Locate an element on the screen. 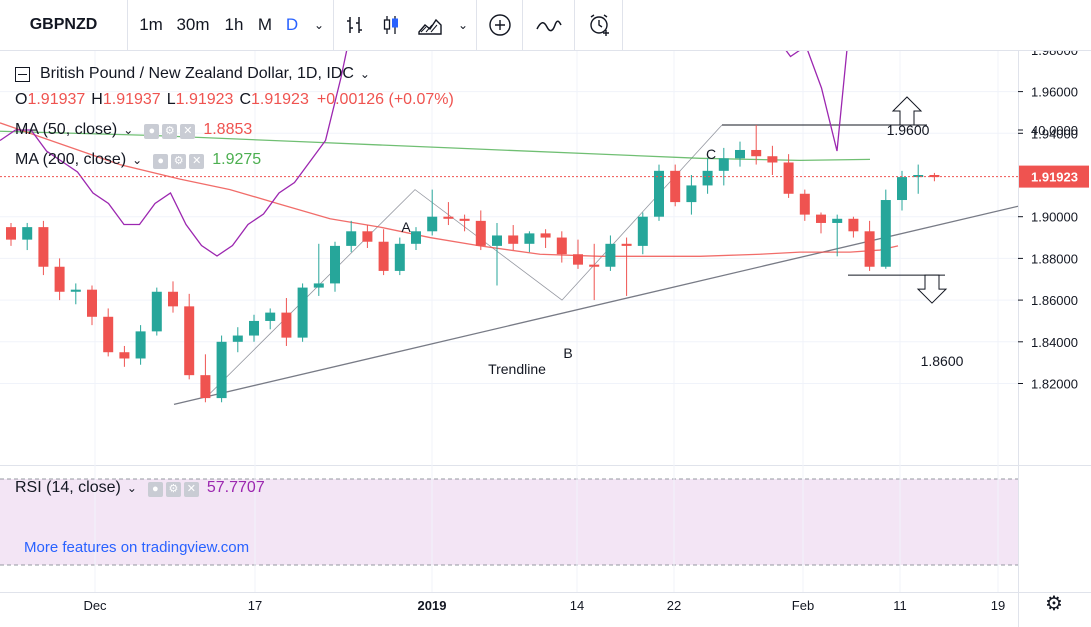 The width and height of the screenshot is (1091, 627). time-tick-label: 11 is located at coordinates (900, 605).